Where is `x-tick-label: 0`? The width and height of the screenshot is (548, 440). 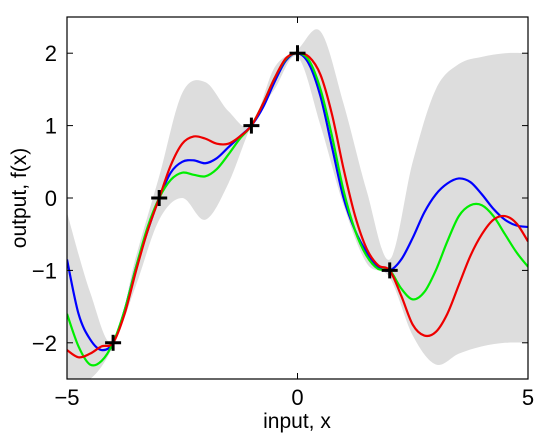 x-tick-label: 0 is located at coordinates (297, 397).